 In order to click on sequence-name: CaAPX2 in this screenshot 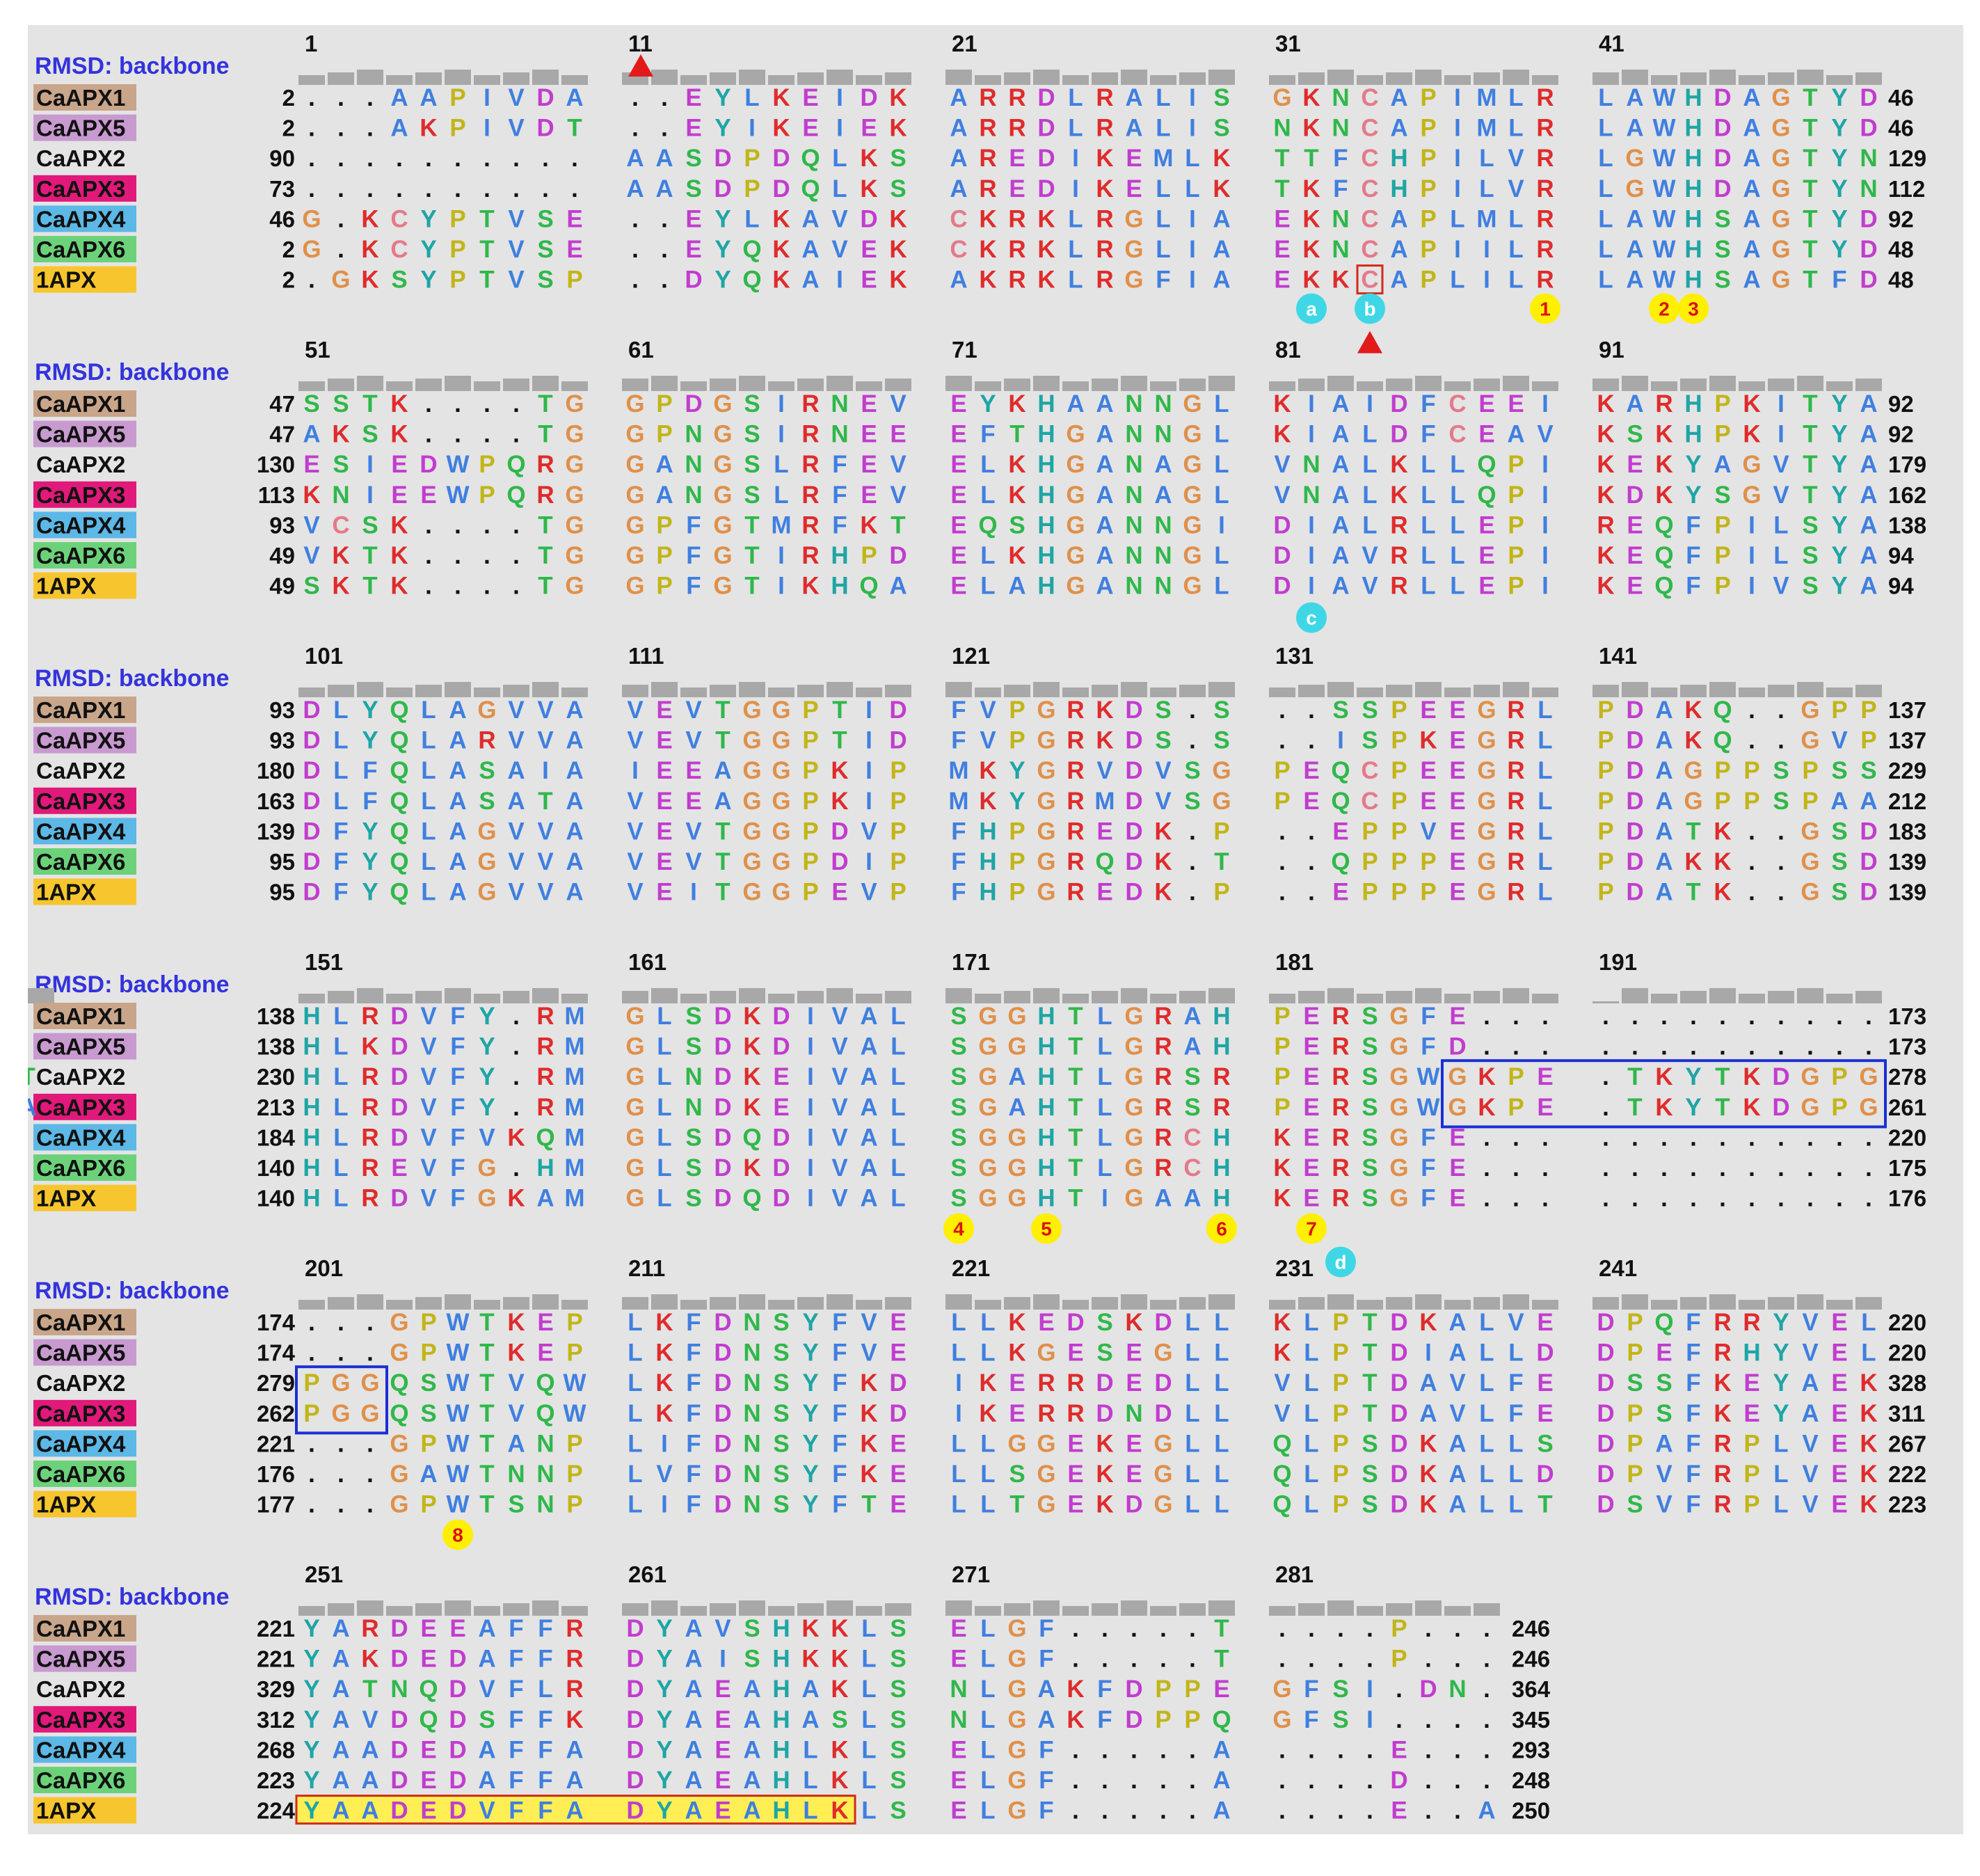, I will do `click(80, 1077)`.